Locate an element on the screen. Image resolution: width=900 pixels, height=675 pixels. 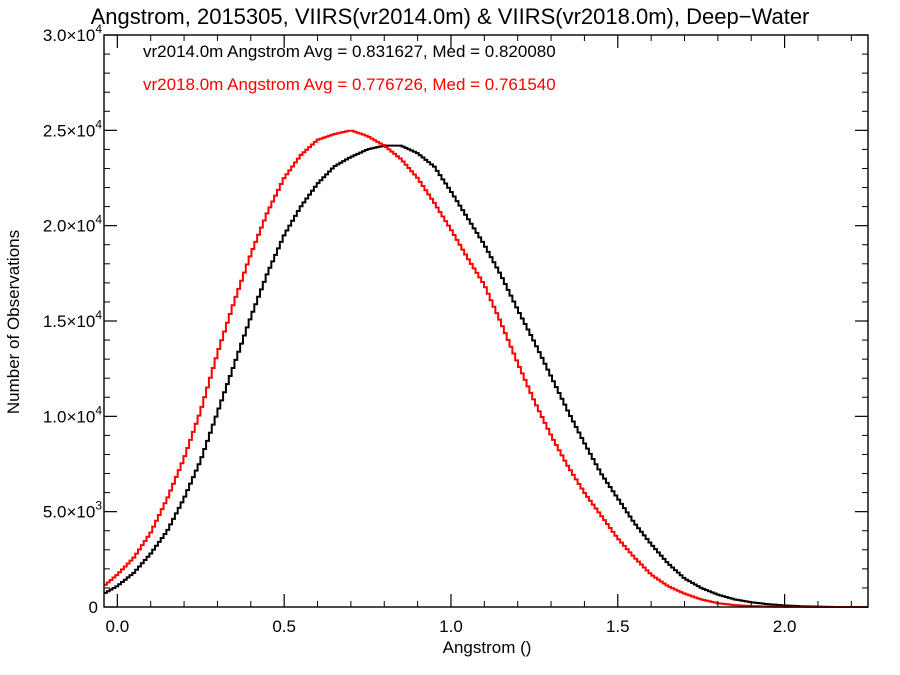
x-tick-label: 0.0 is located at coordinates (118, 626).